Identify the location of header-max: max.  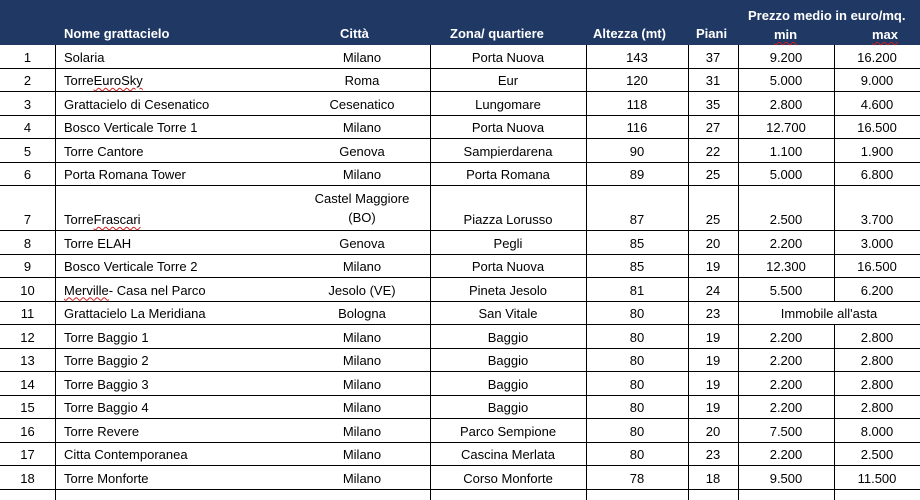
(885, 34).